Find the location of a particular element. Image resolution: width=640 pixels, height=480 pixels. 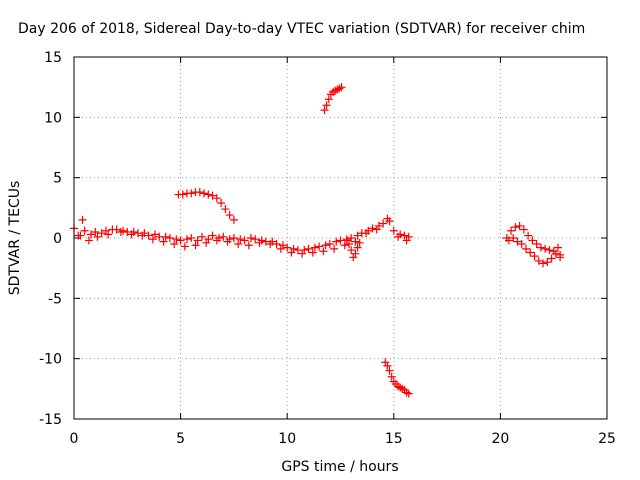

series-cluster-20.3-to-22.8 is located at coordinates (533, 244).